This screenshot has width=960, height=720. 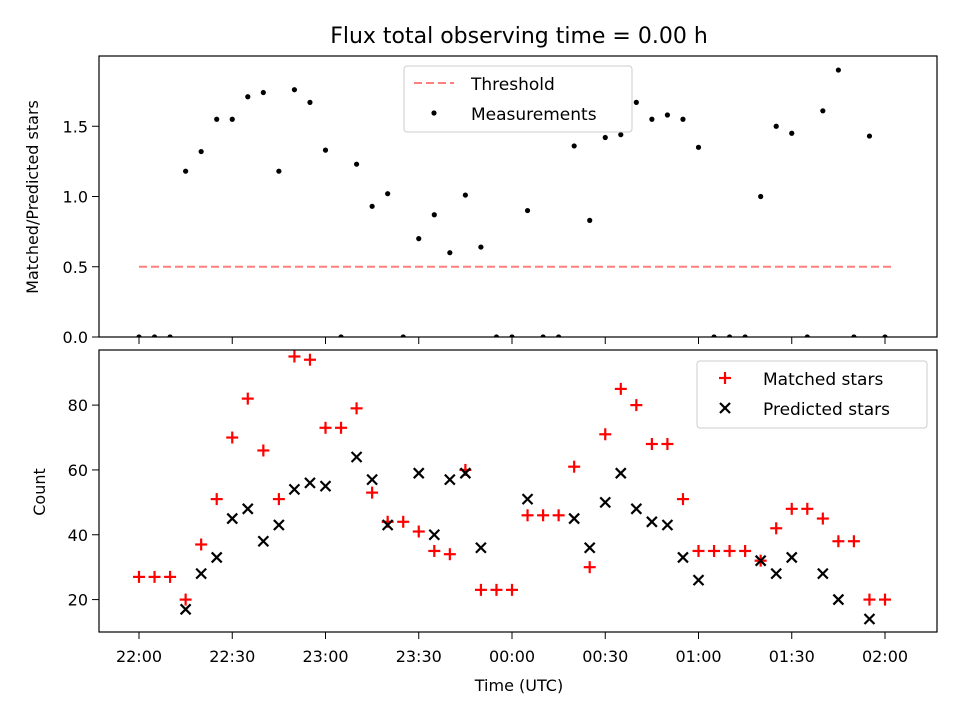 What do you see at coordinates (78, 470) in the screenshot?
I see `count-y-tick-label: 60` at bounding box center [78, 470].